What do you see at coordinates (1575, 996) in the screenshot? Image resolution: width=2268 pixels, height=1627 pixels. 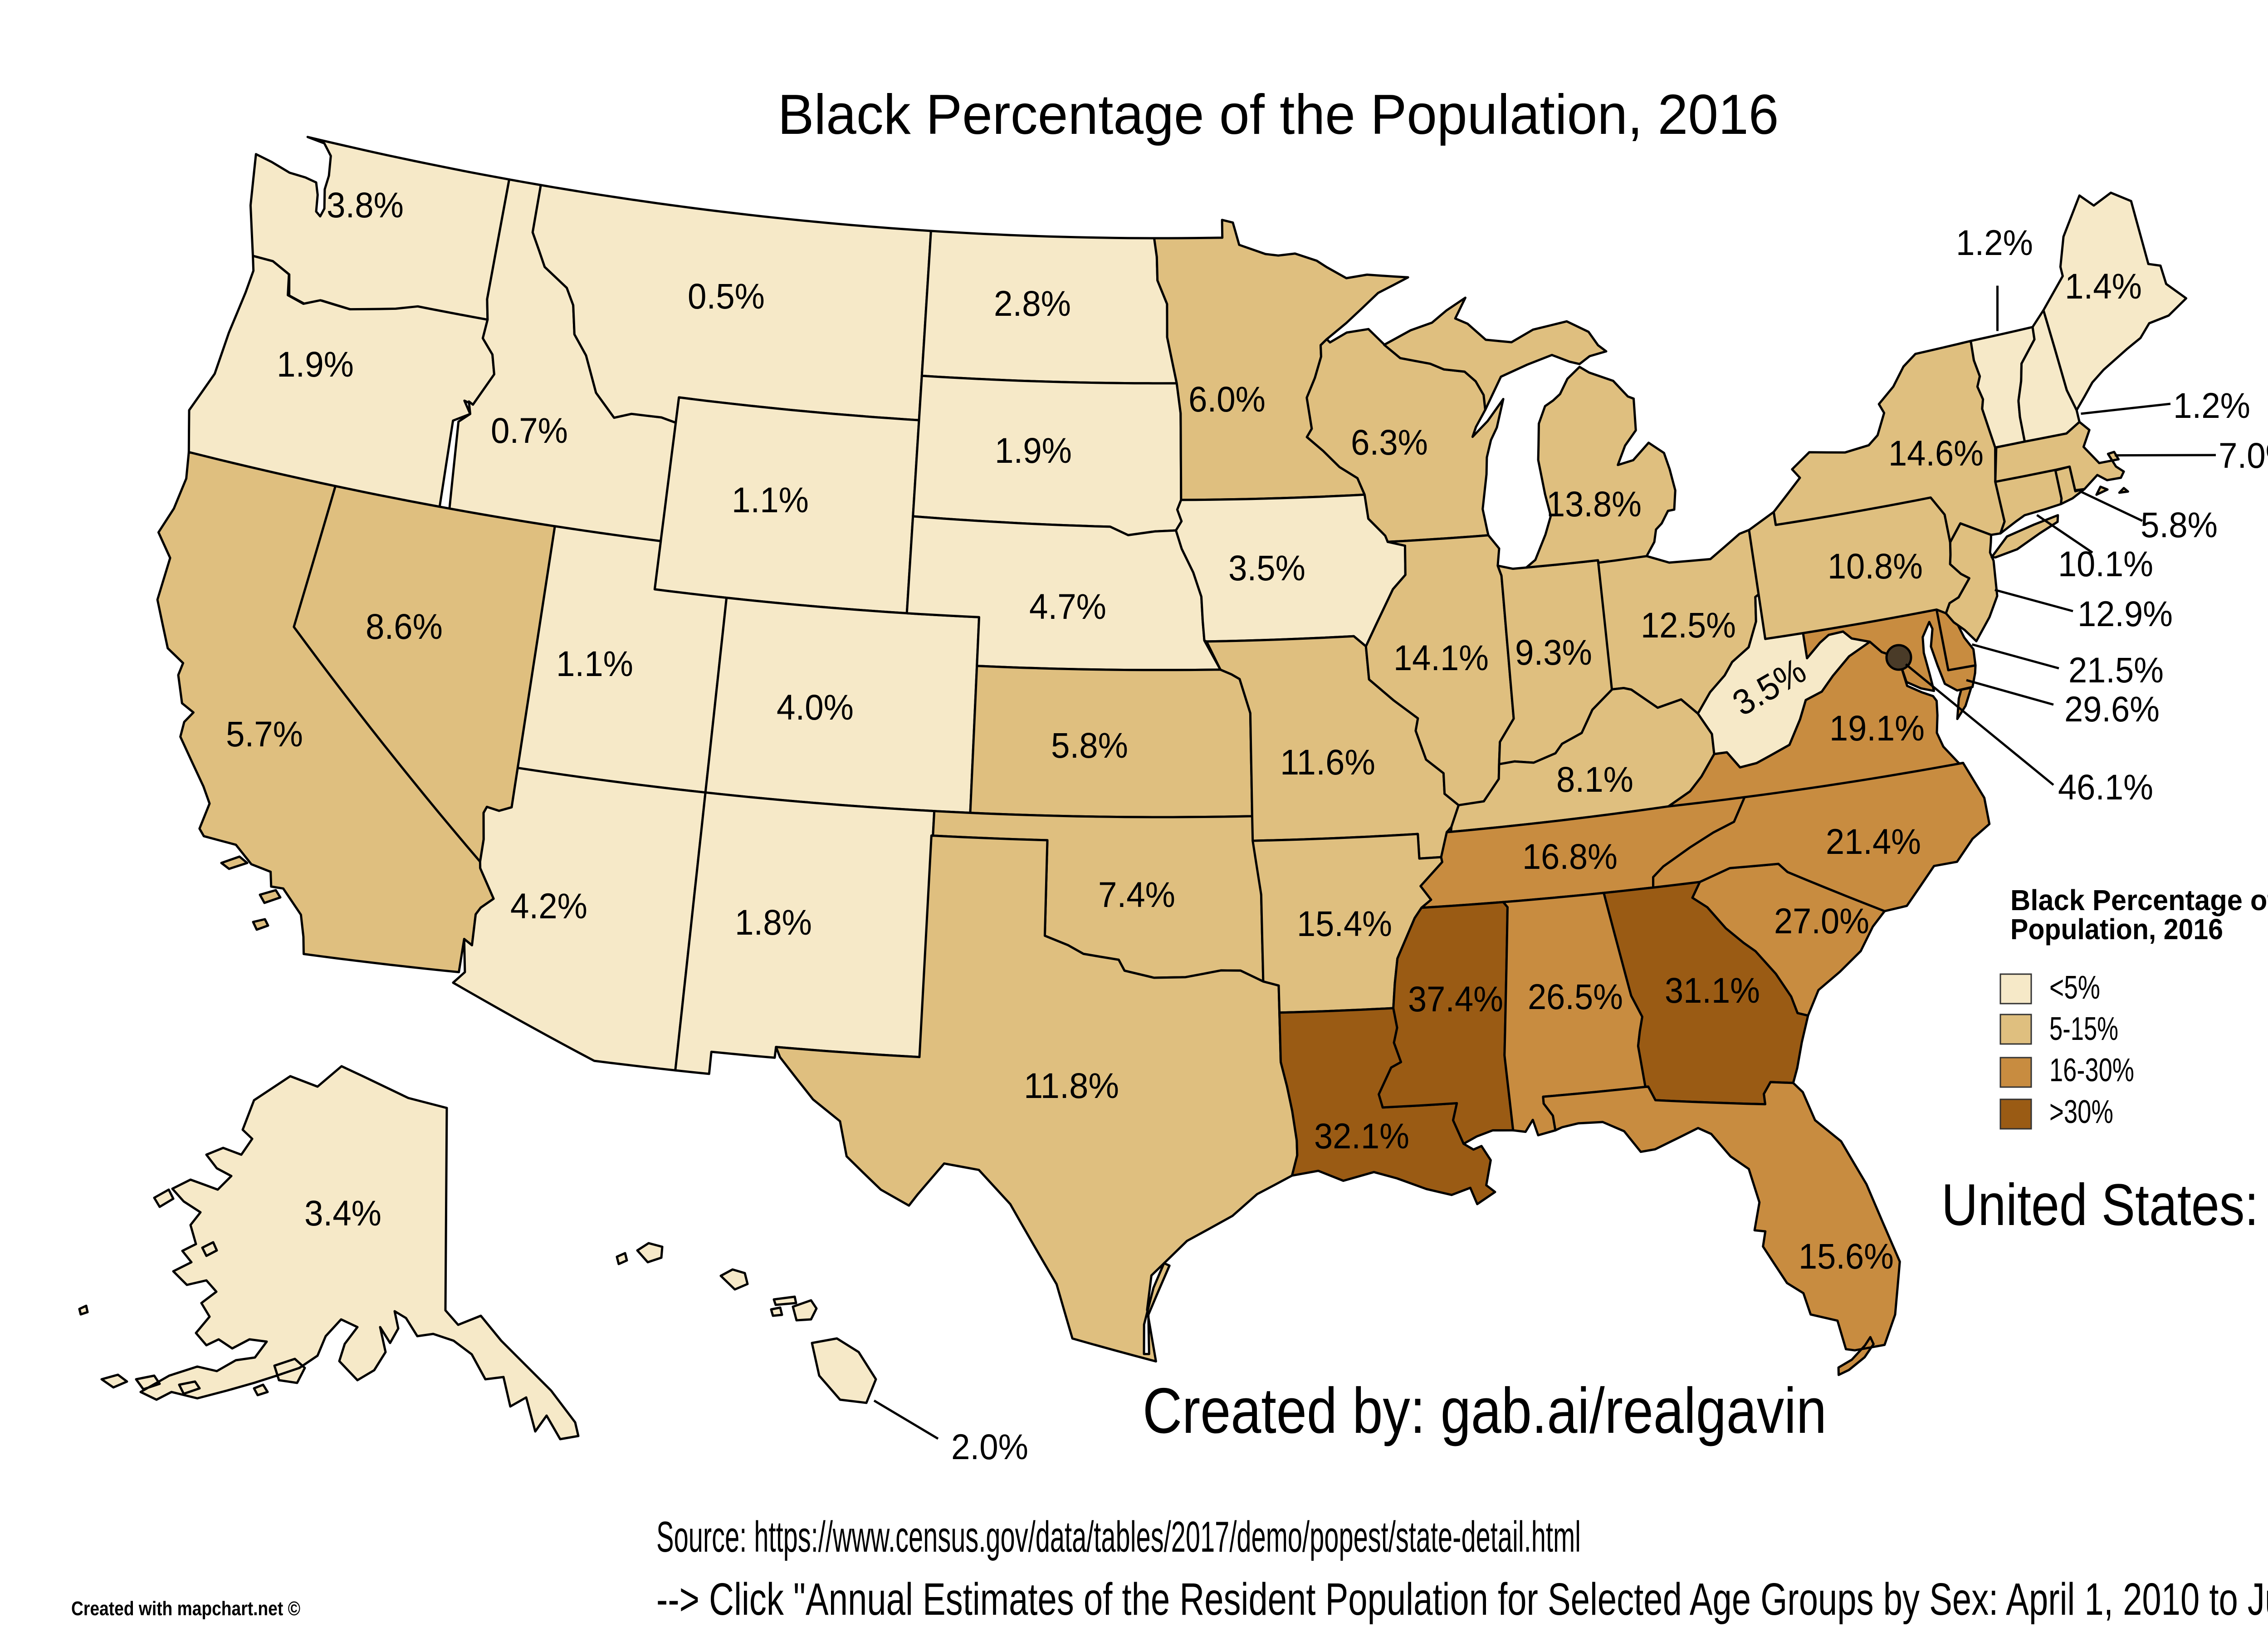 I see `svg-text: 26.5%` at bounding box center [1575, 996].